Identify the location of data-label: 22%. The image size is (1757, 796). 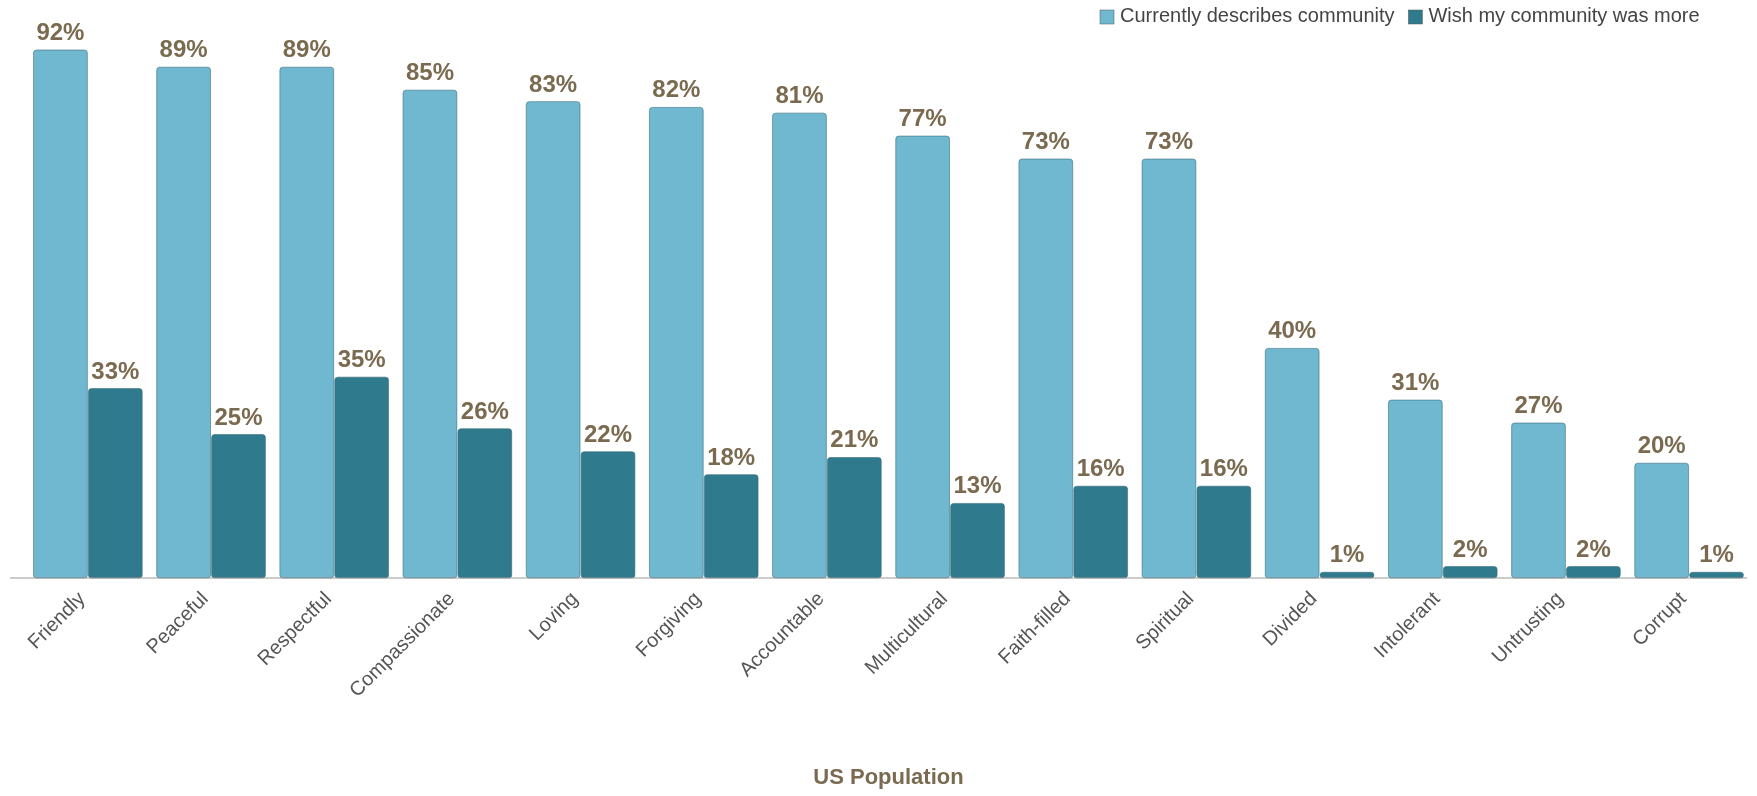
(608, 433).